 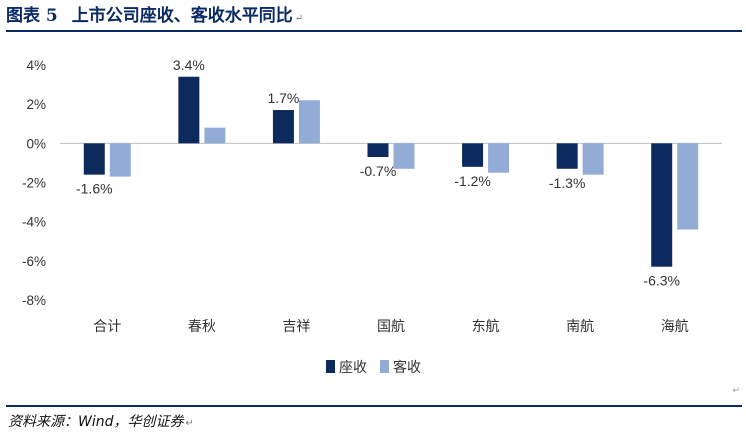 I want to click on y-tick-label: -8%, so click(x=34, y=300).